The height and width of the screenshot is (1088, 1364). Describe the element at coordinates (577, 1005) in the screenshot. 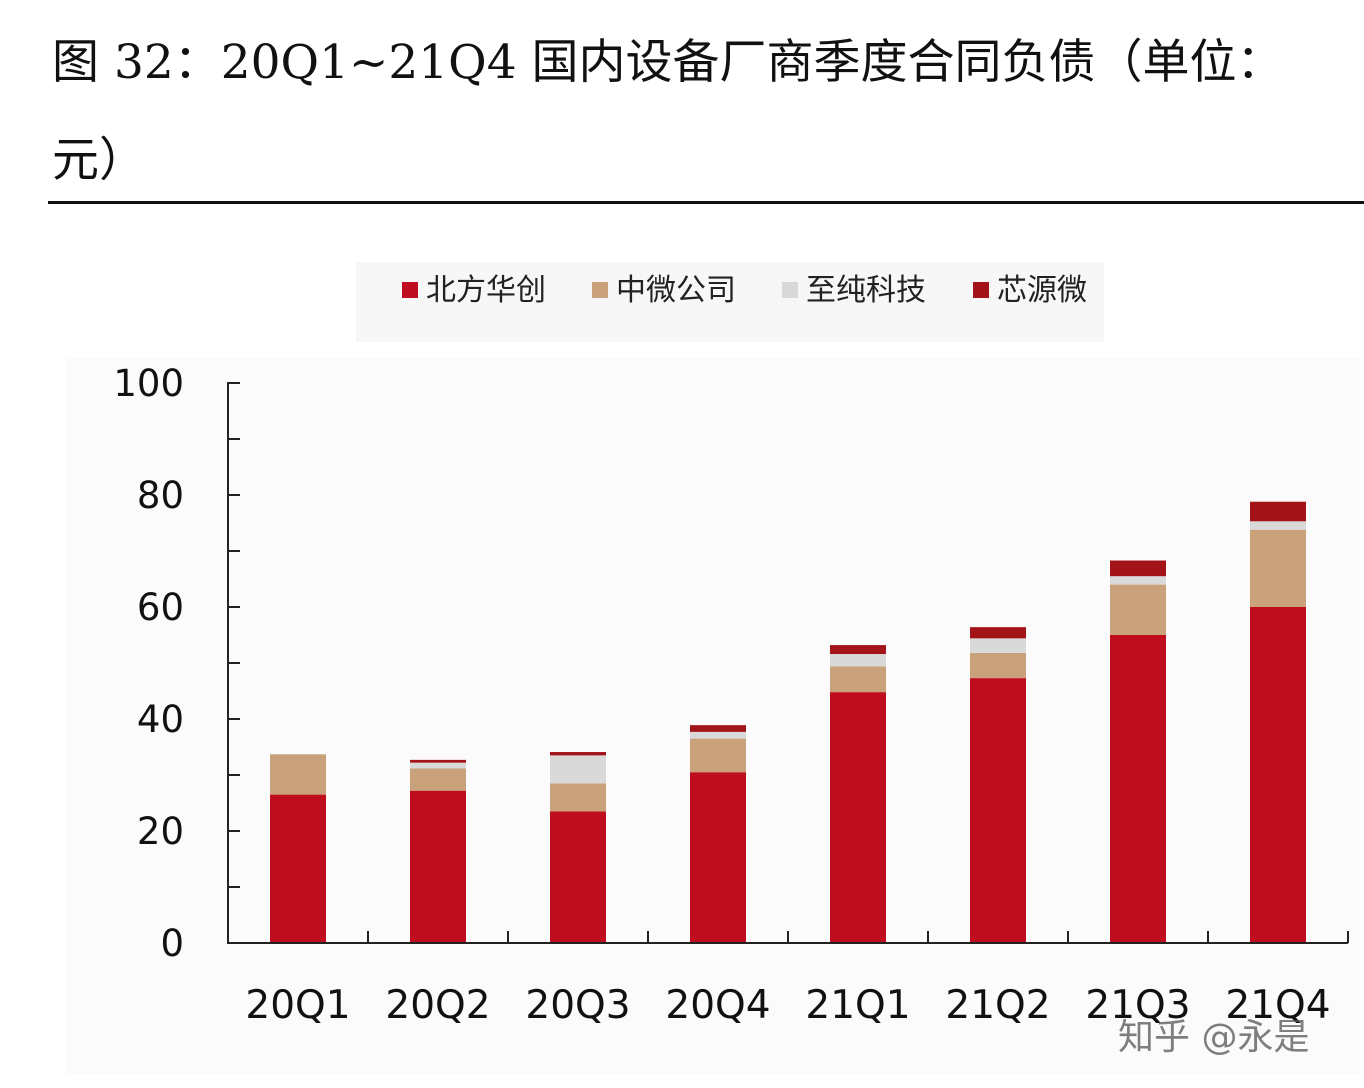

I see `x-tick-label: 20Q3` at that location.